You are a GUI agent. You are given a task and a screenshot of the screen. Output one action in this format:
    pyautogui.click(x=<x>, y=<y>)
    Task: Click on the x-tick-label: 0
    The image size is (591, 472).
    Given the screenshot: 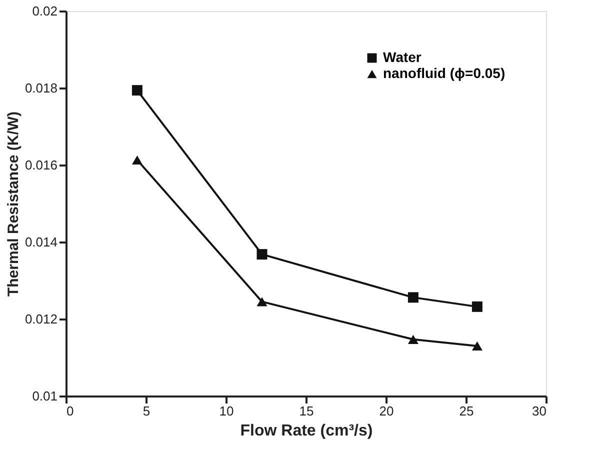 What is the action you would take?
    pyautogui.click(x=70, y=411)
    